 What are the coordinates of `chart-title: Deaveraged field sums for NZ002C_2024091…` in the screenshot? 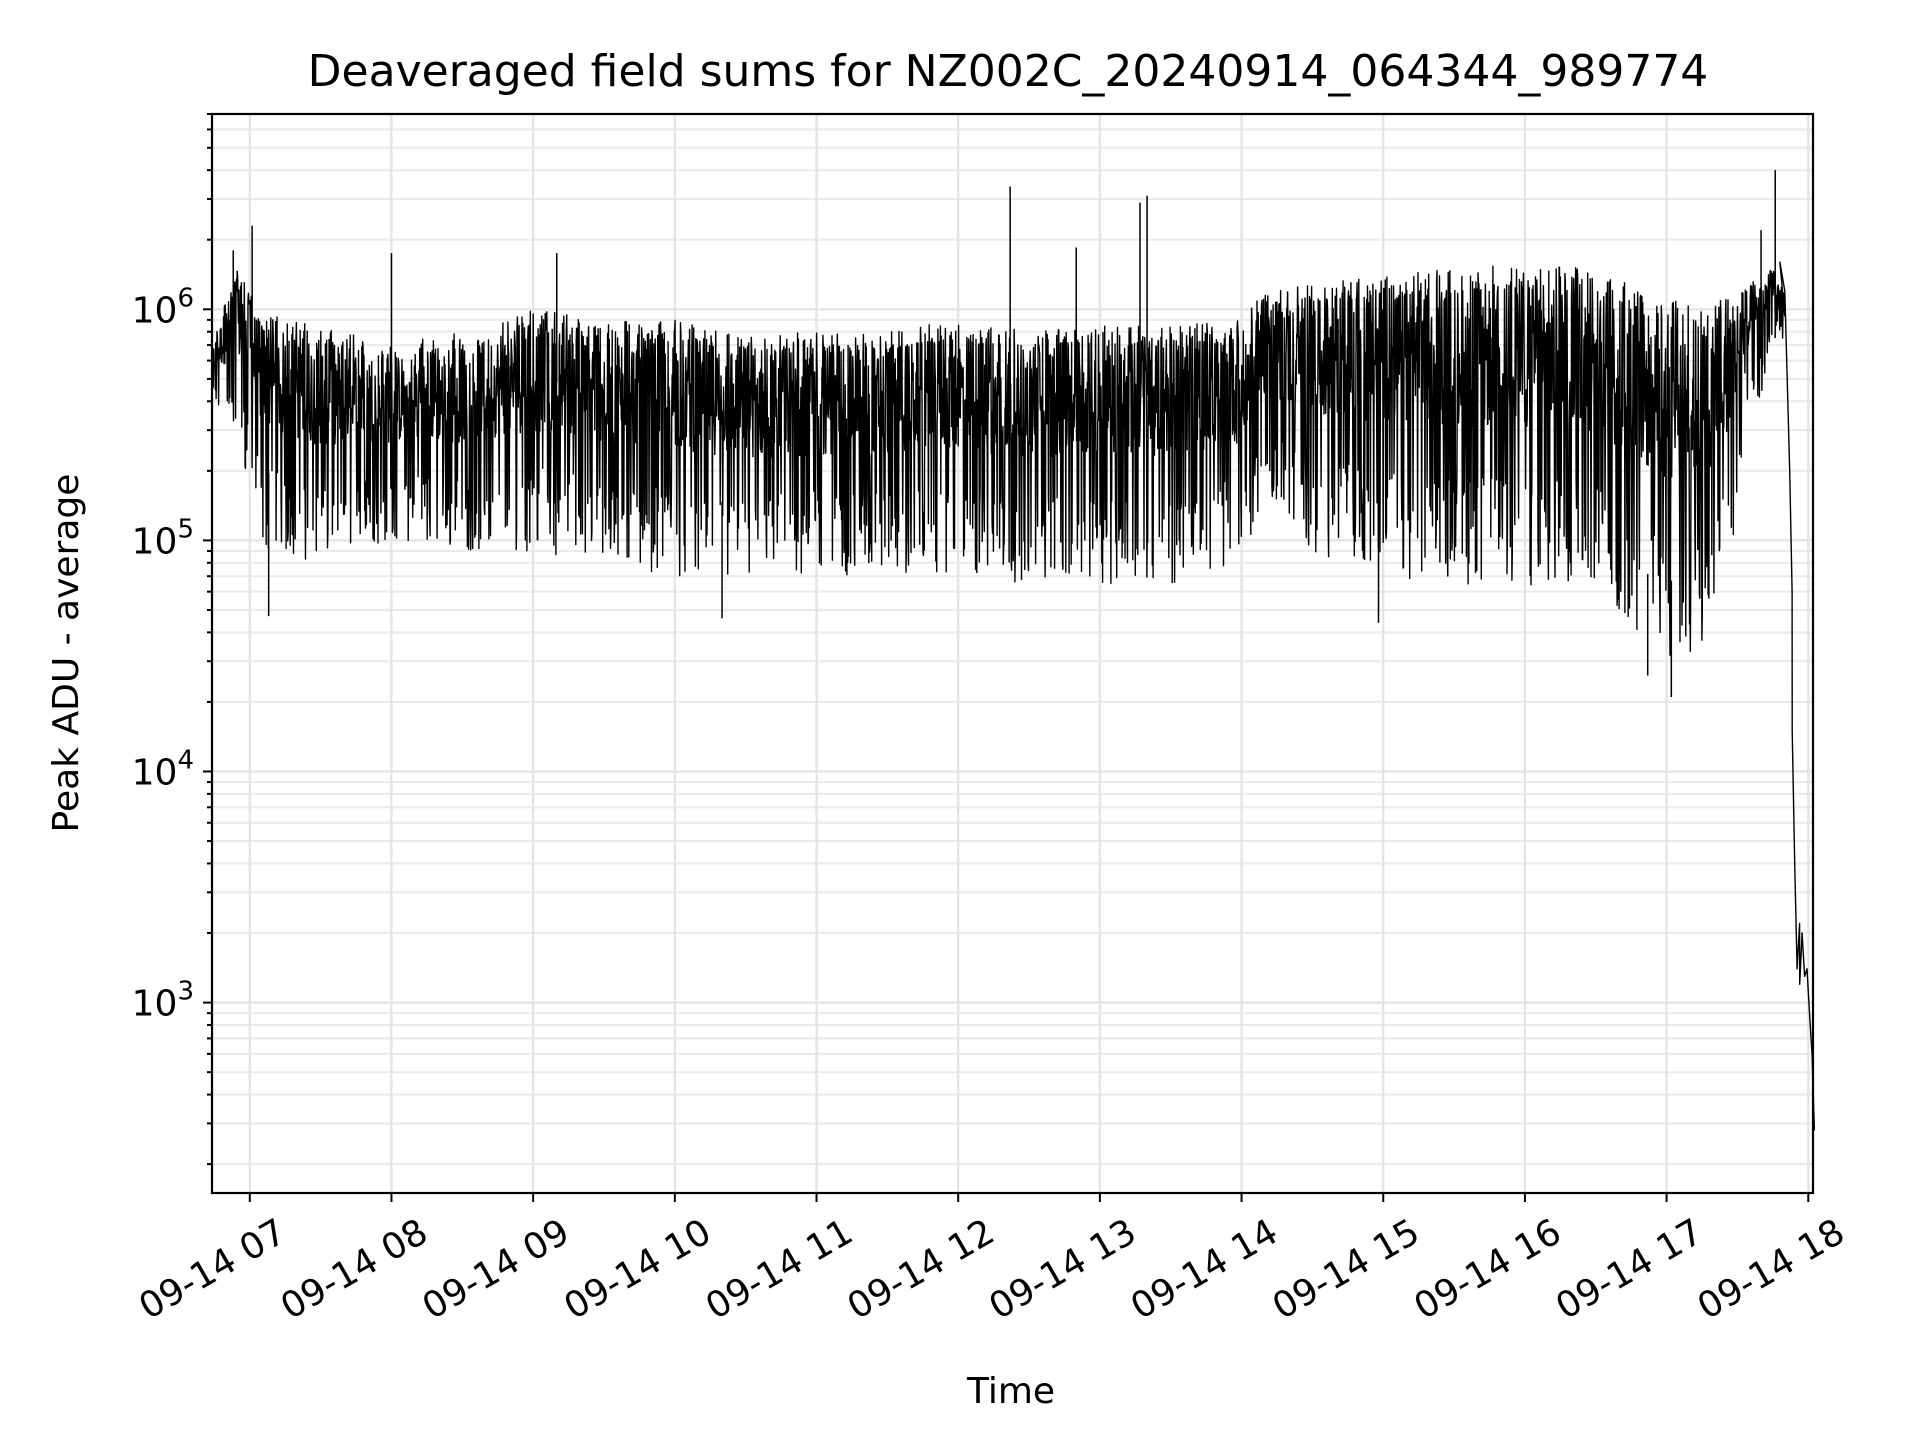 It's located at (1008, 71).